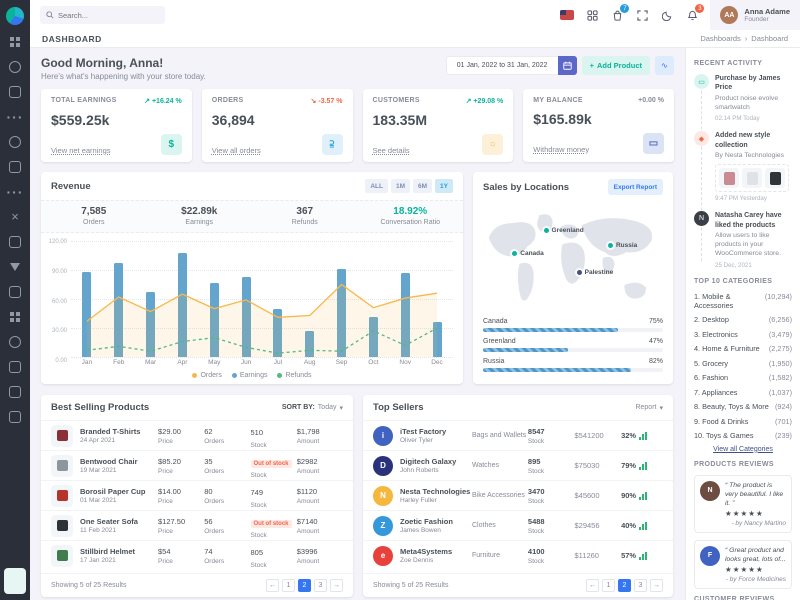  Describe the element at coordinates (743, 363) in the screenshot. I see `category-row: 5. Grocery (1,950)` at that location.